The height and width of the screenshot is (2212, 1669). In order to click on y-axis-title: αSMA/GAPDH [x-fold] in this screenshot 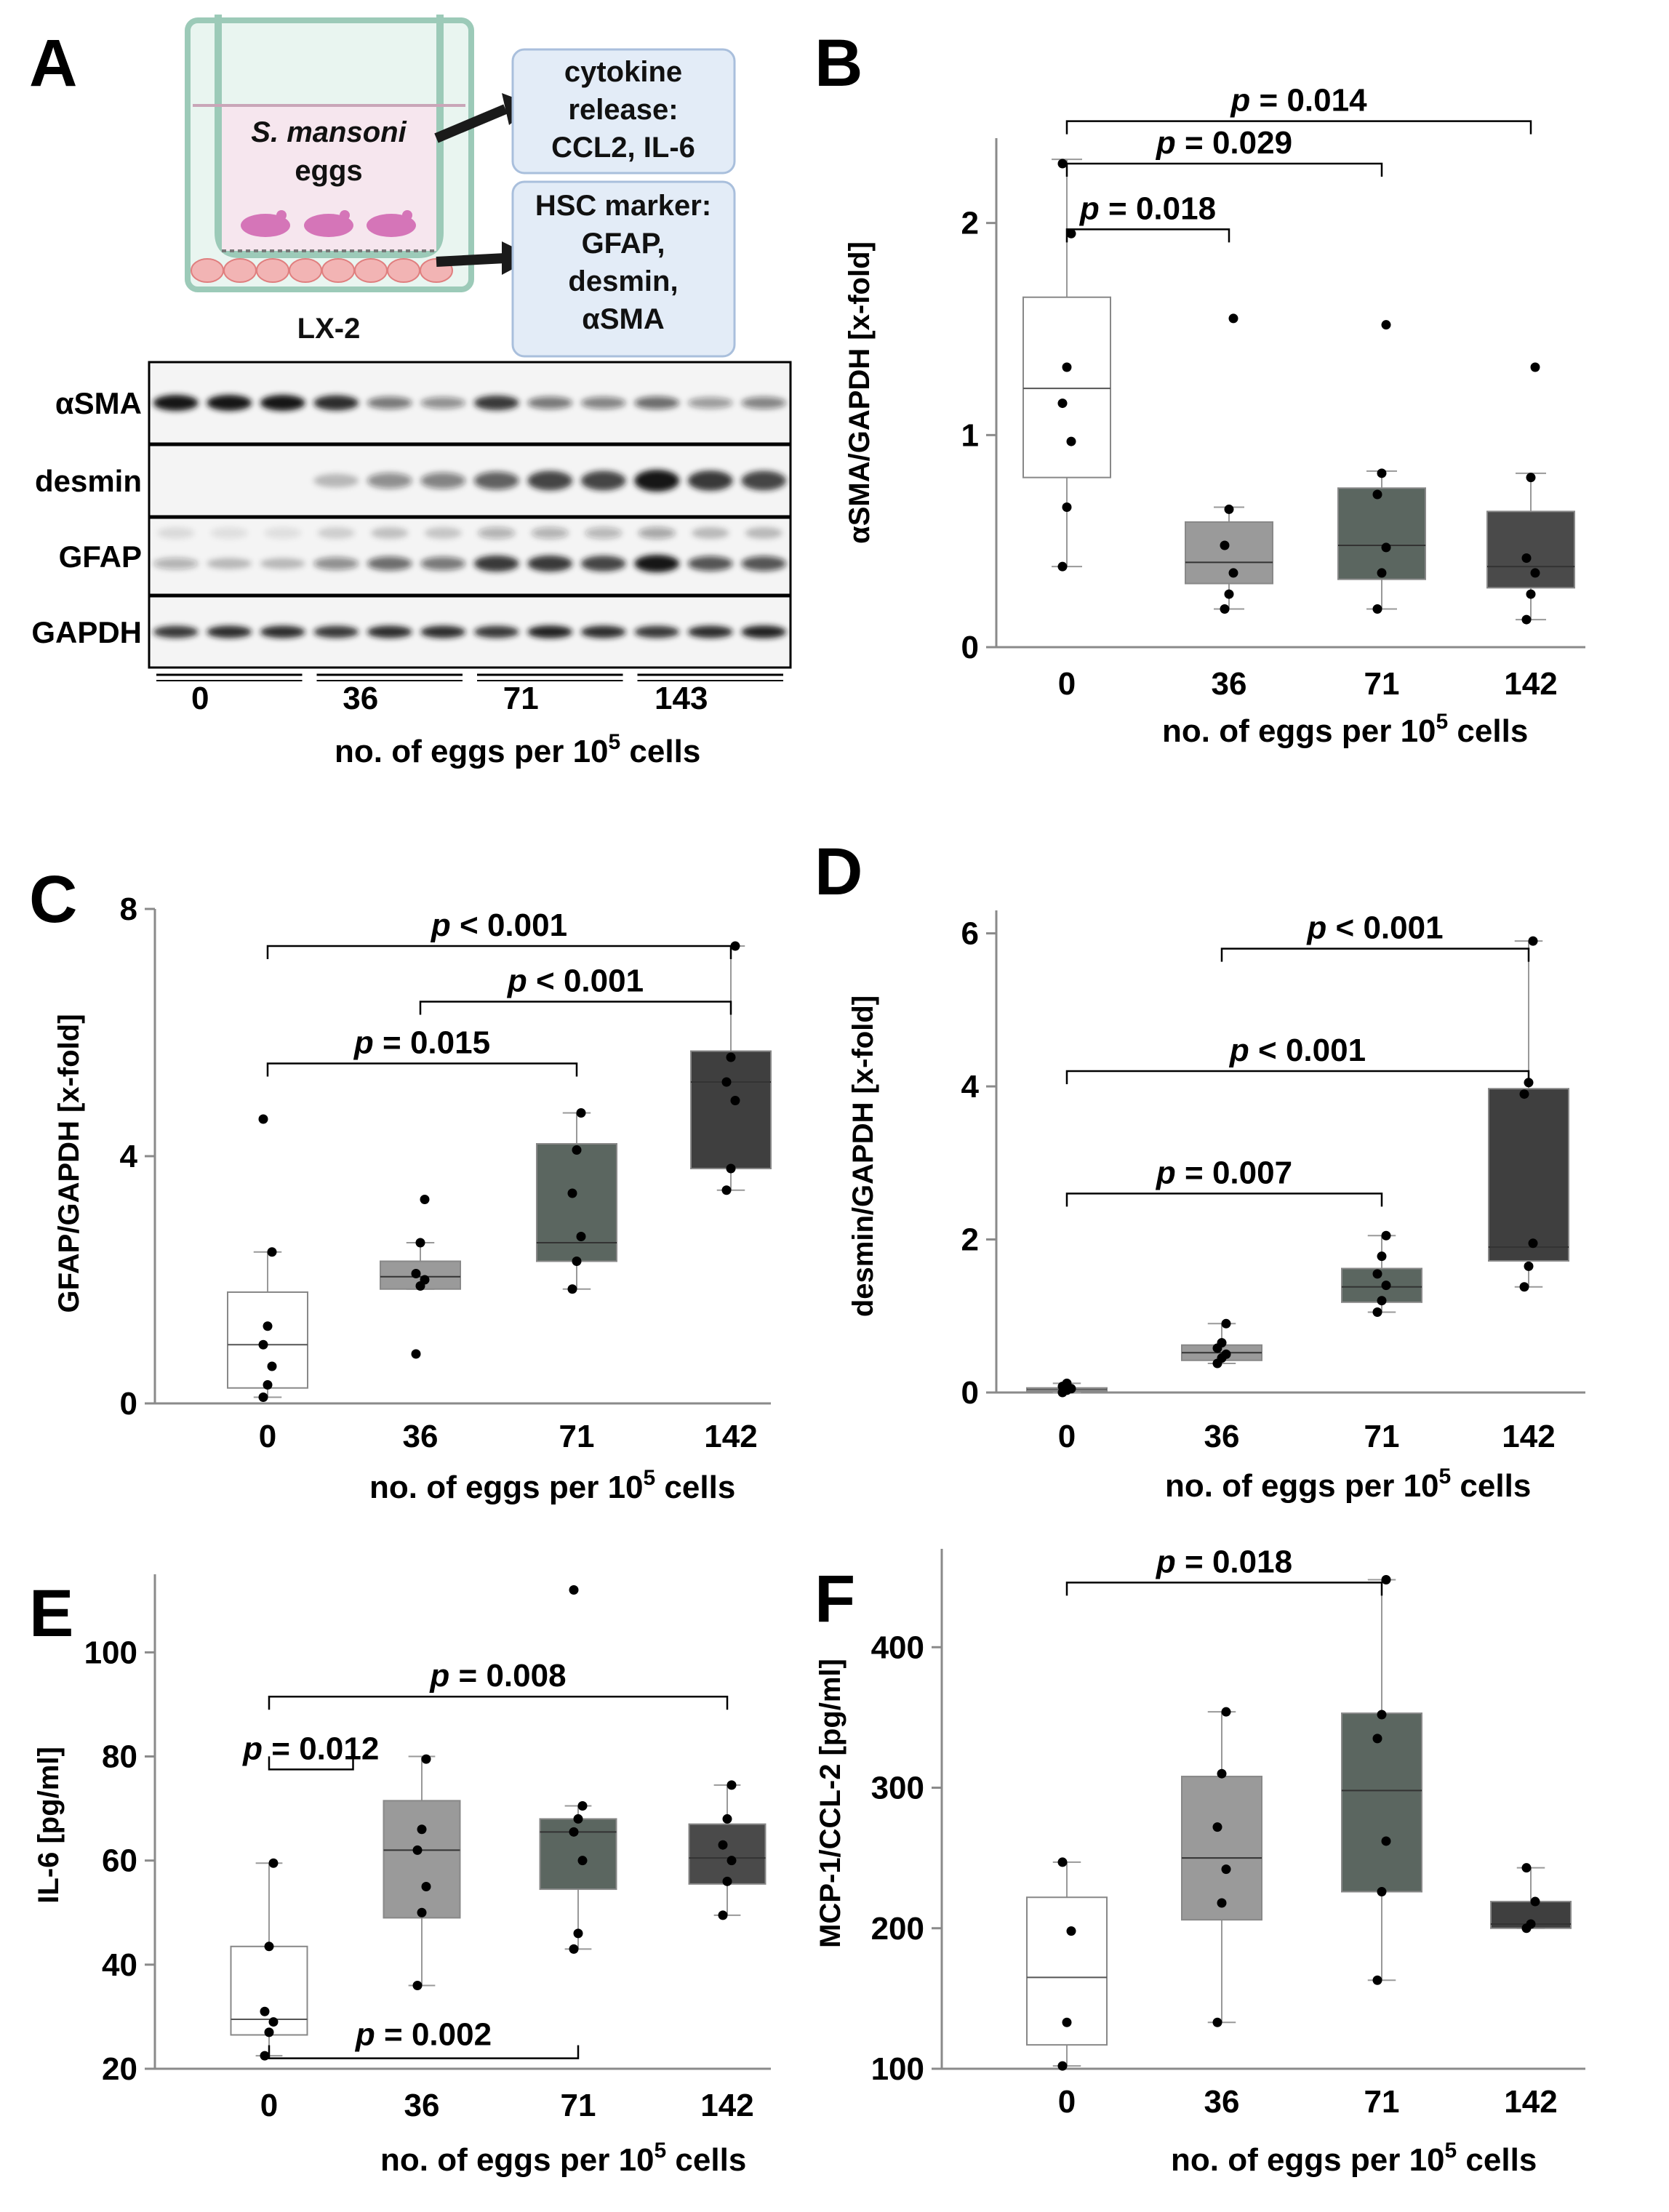, I will do `click(860, 393)`.